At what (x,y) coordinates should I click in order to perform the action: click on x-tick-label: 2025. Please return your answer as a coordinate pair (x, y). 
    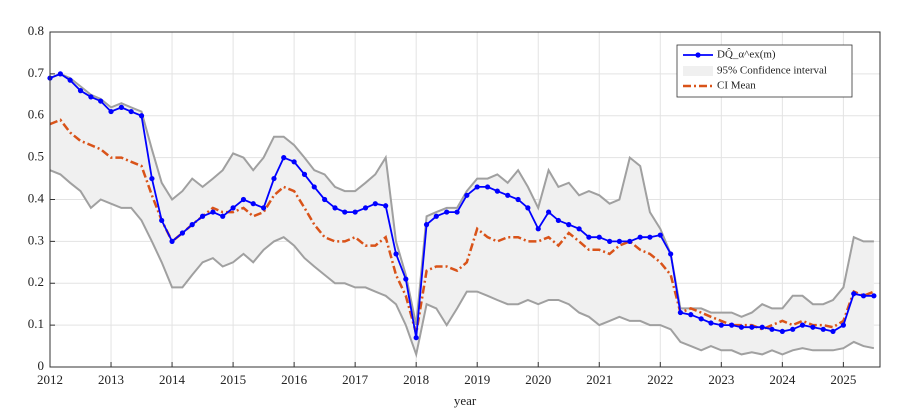
    Looking at the image, I should click on (843, 379).